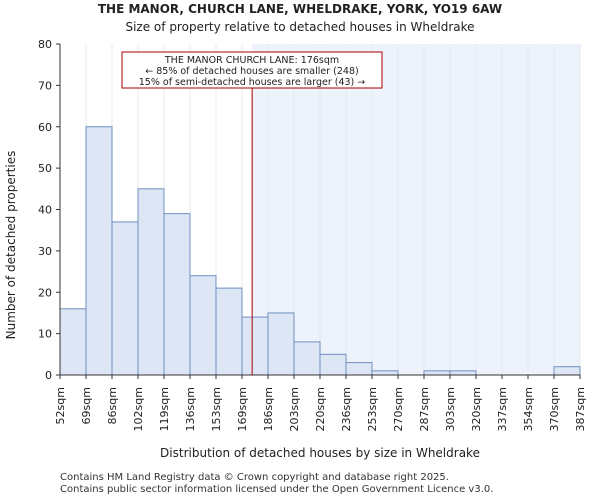 The height and width of the screenshot is (500, 600). Describe the element at coordinates (307, 358) in the screenshot. I see `bar-203sqm` at that location.